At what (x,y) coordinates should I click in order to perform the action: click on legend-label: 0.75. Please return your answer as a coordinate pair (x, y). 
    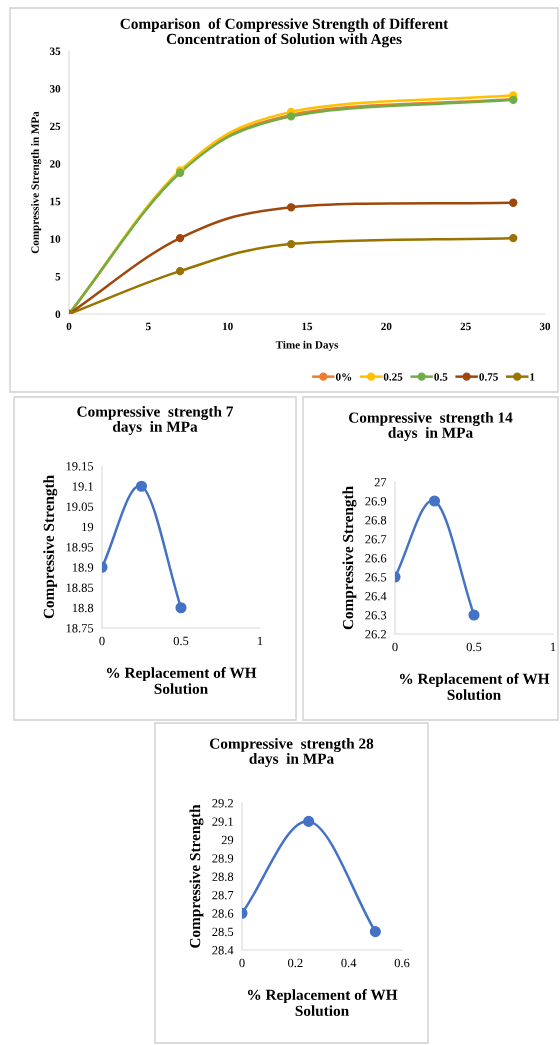
    Looking at the image, I should click on (488, 377).